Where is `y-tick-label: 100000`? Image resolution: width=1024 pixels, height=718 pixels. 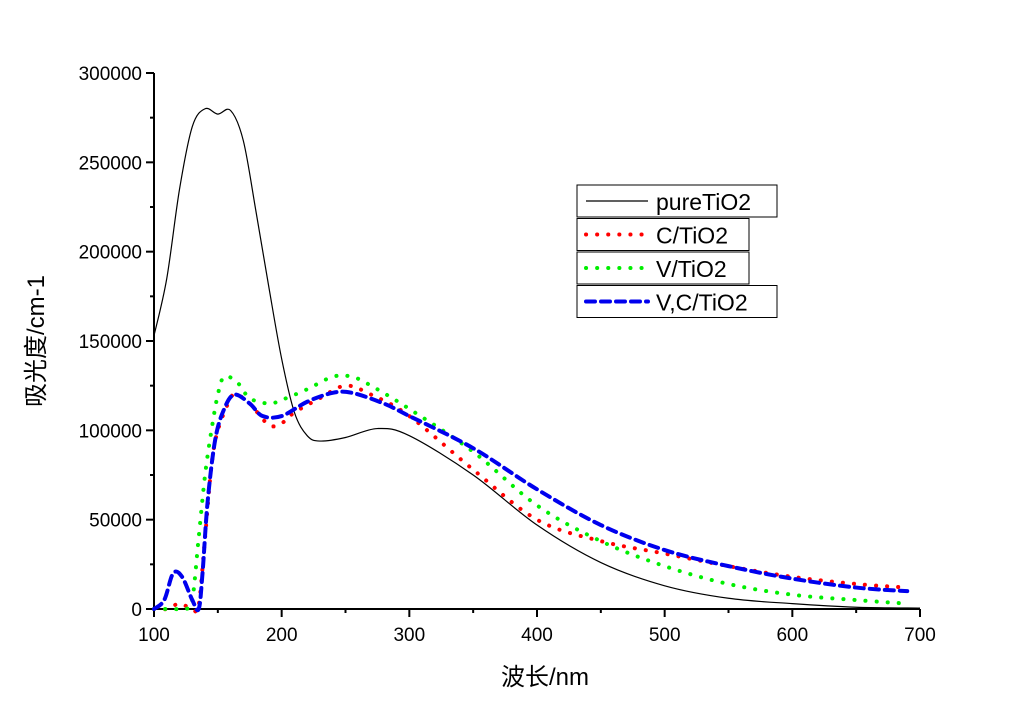 y-tick-label: 100000 is located at coordinates (110, 431).